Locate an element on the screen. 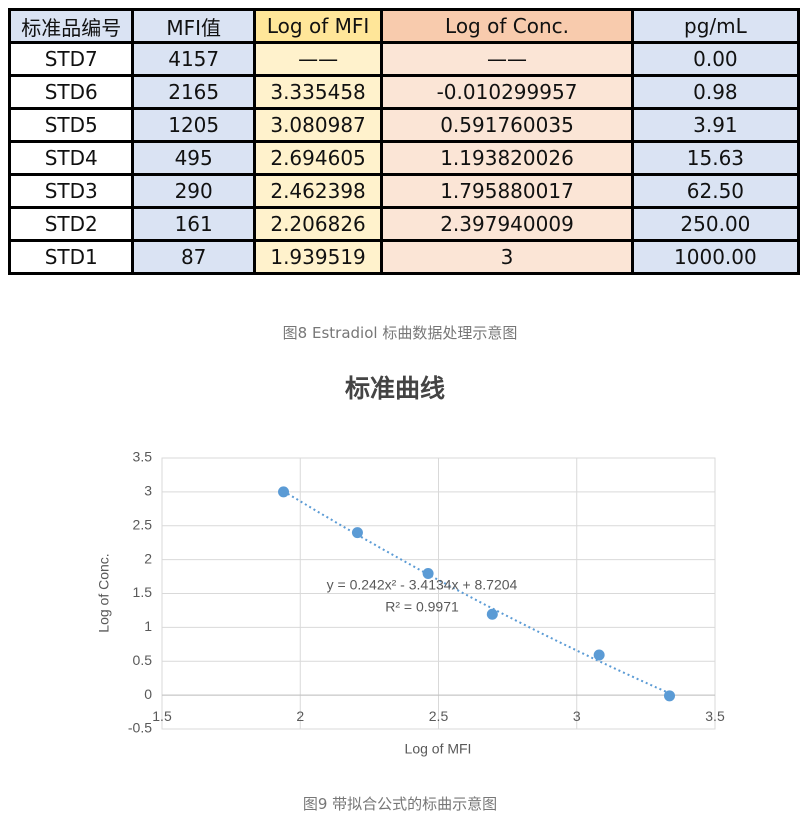  trendline-r2: R² = 0.9971 is located at coordinates (422, 607).